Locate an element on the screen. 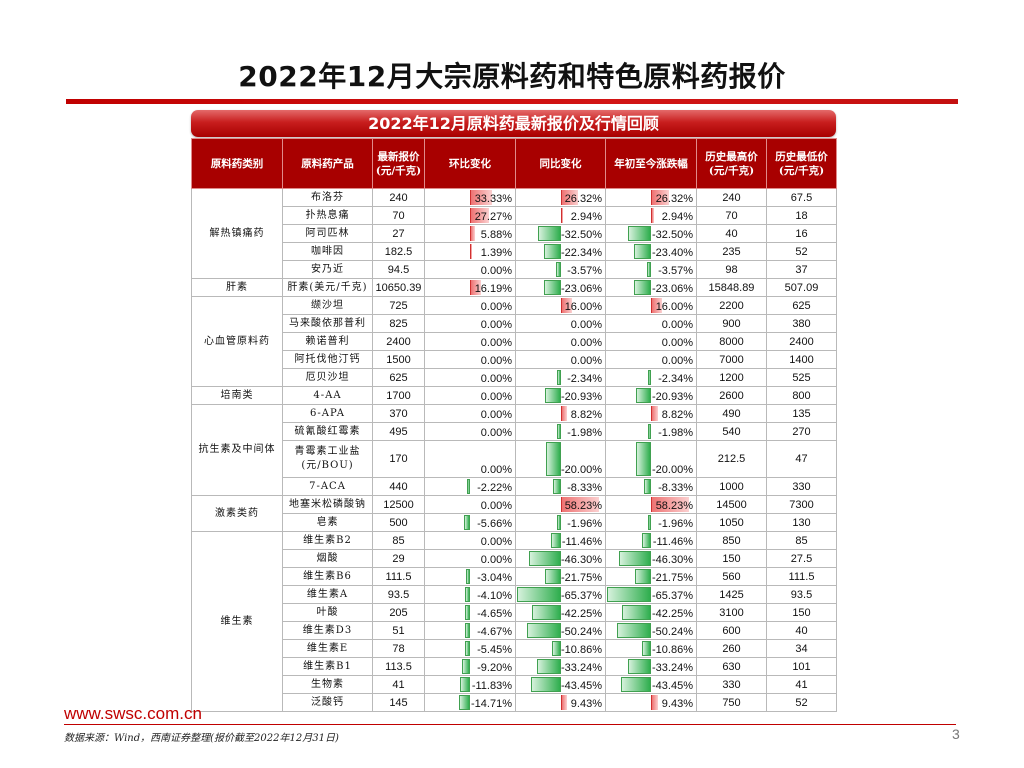  low-price-cell: 37 is located at coordinates (801, 269).